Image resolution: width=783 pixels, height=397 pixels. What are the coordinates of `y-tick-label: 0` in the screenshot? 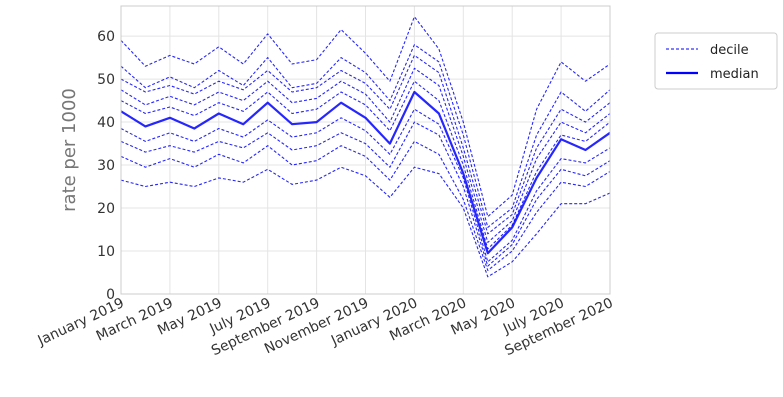 It's located at (110, 295).